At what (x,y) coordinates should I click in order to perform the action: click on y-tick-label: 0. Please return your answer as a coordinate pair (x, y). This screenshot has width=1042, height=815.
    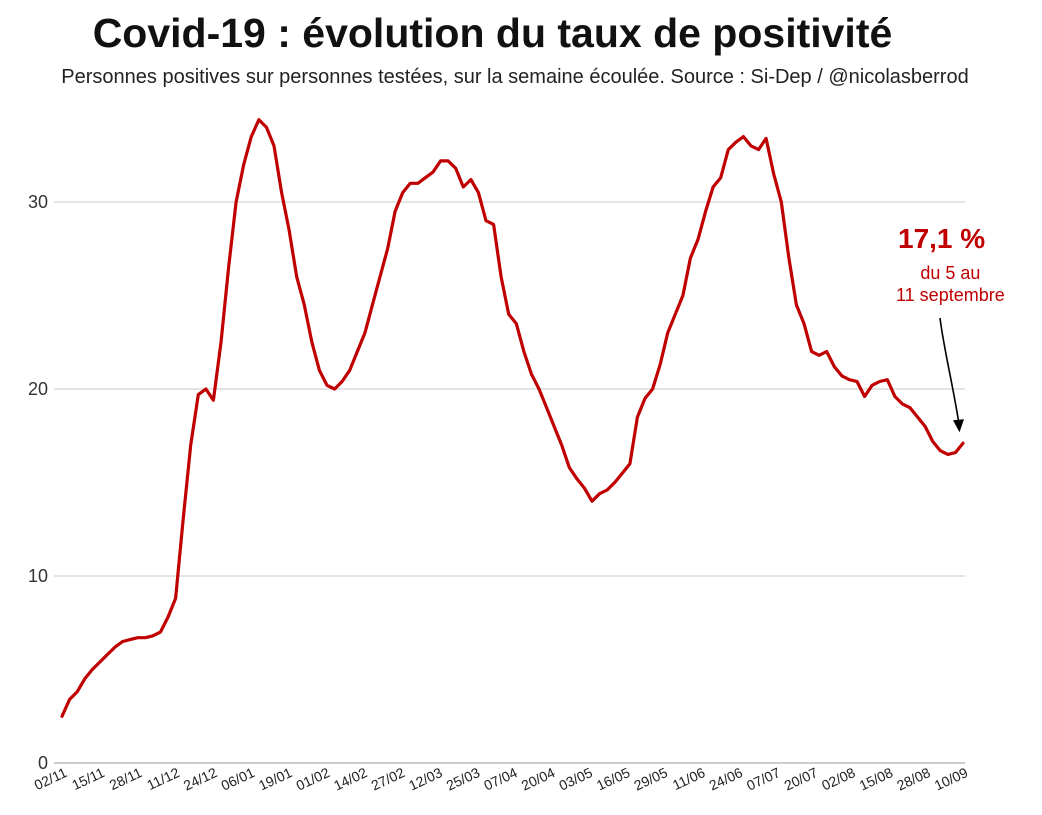
    Looking at the image, I should click on (43, 763).